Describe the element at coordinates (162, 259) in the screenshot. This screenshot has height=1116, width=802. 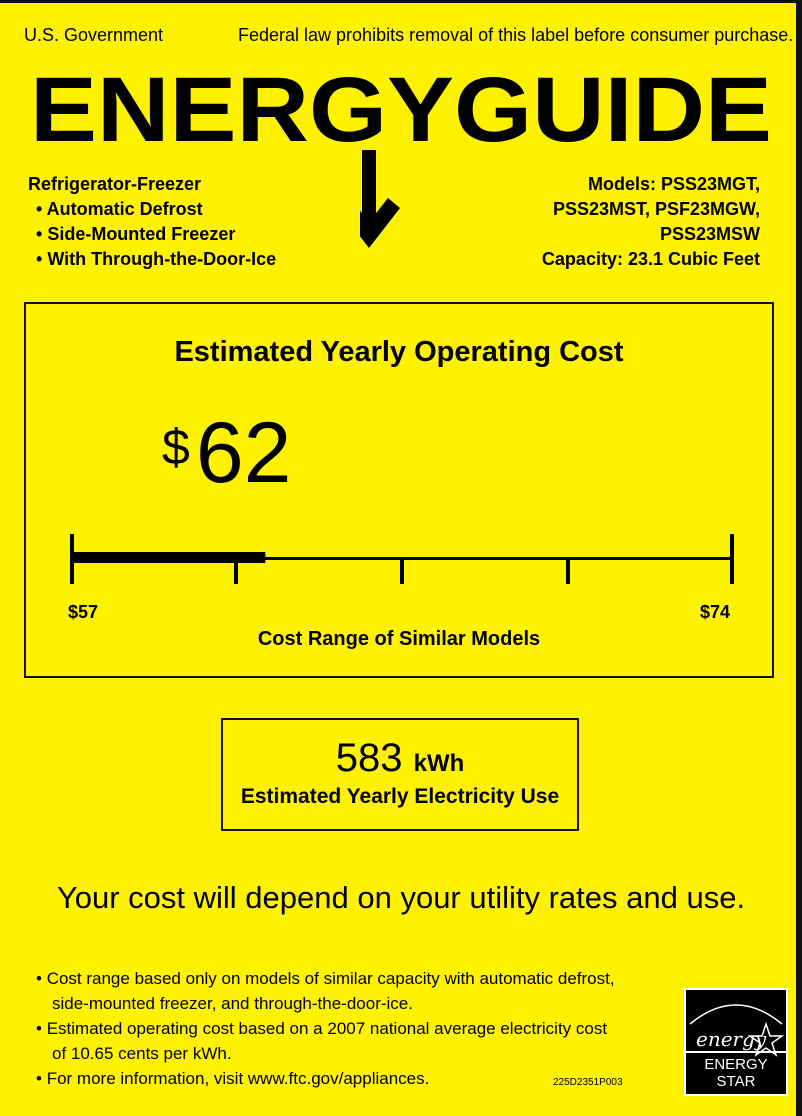
I see `feature-text: With Through-the-Door-Ice` at that location.